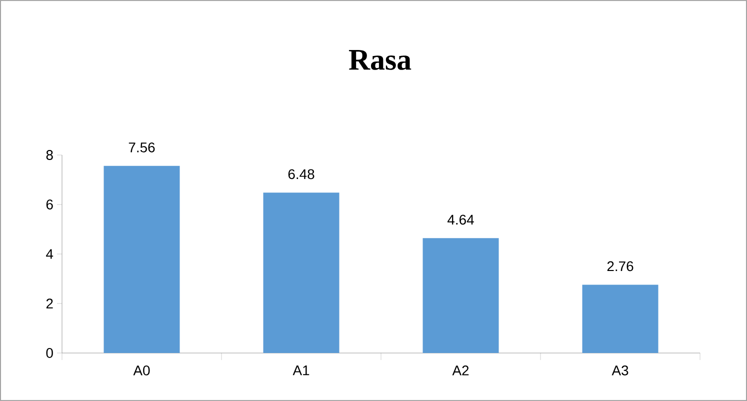  Describe the element at coordinates (49, 353) in the screenshot. I see `y-tick-label: 0` at that location.